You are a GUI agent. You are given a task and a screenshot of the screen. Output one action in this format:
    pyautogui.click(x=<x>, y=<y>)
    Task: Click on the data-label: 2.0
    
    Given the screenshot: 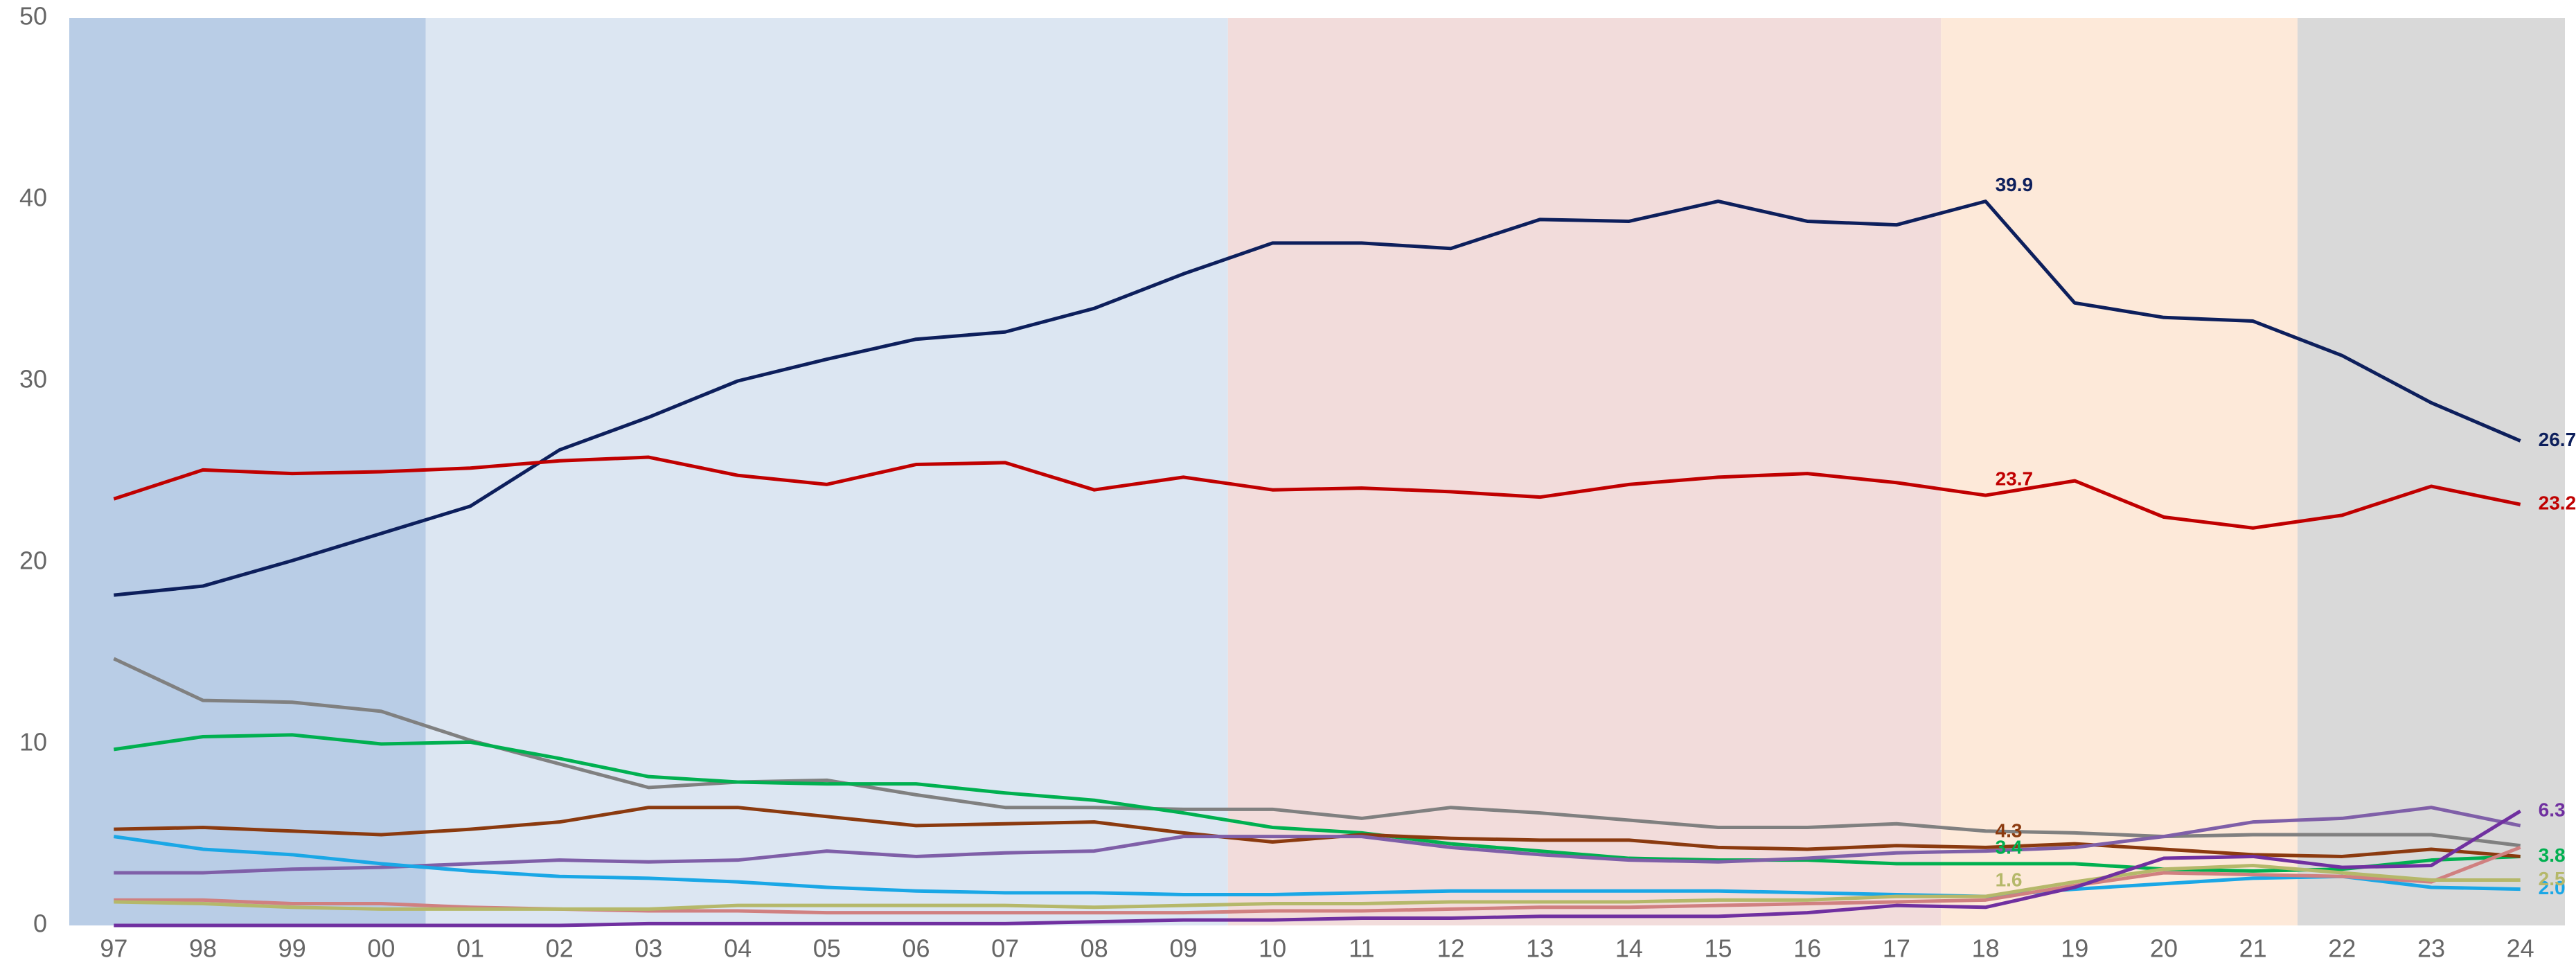 What is the action you would take?
    pyautogui.click(x=2552, y=887)
    